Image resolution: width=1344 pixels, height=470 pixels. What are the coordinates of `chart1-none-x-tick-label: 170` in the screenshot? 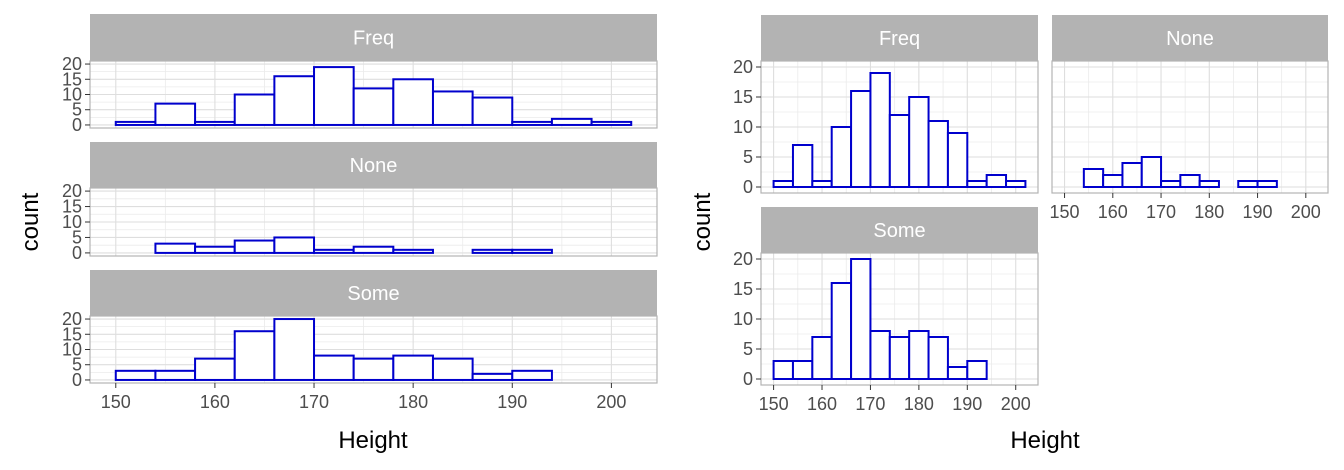 It's located at (1161, 212).